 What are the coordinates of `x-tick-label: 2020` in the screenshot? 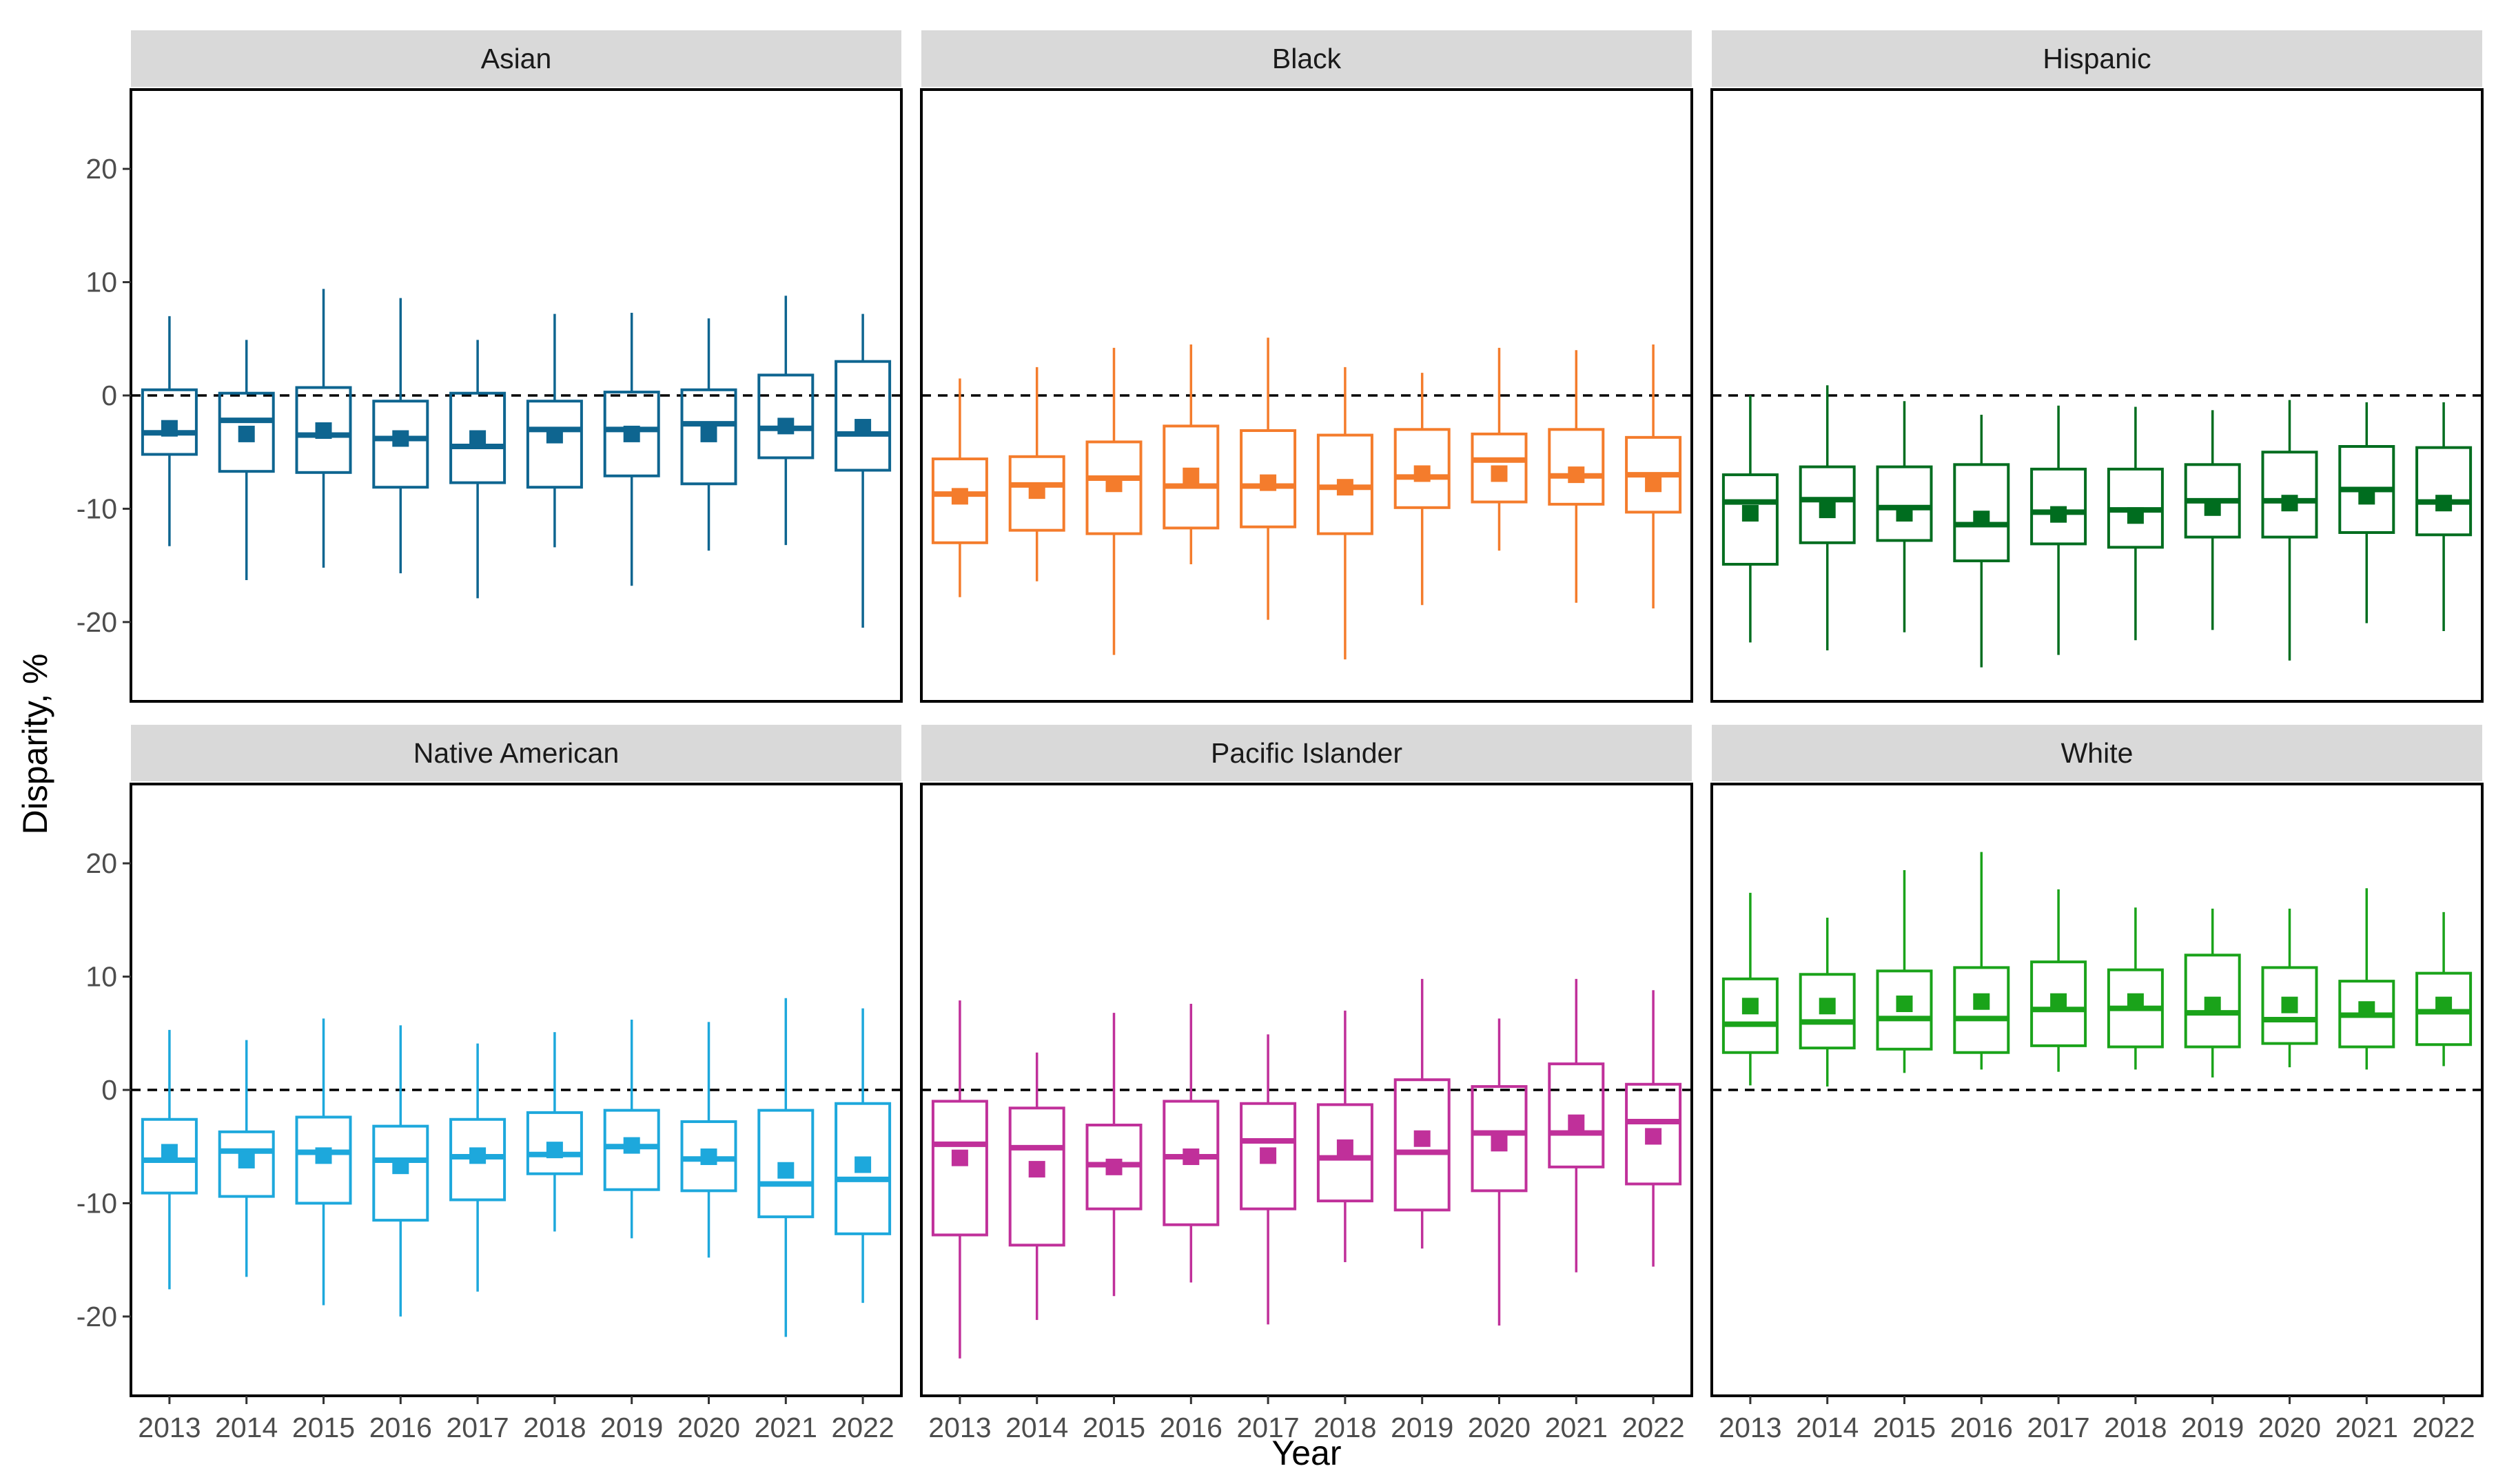 It's located at (2289, 1427).